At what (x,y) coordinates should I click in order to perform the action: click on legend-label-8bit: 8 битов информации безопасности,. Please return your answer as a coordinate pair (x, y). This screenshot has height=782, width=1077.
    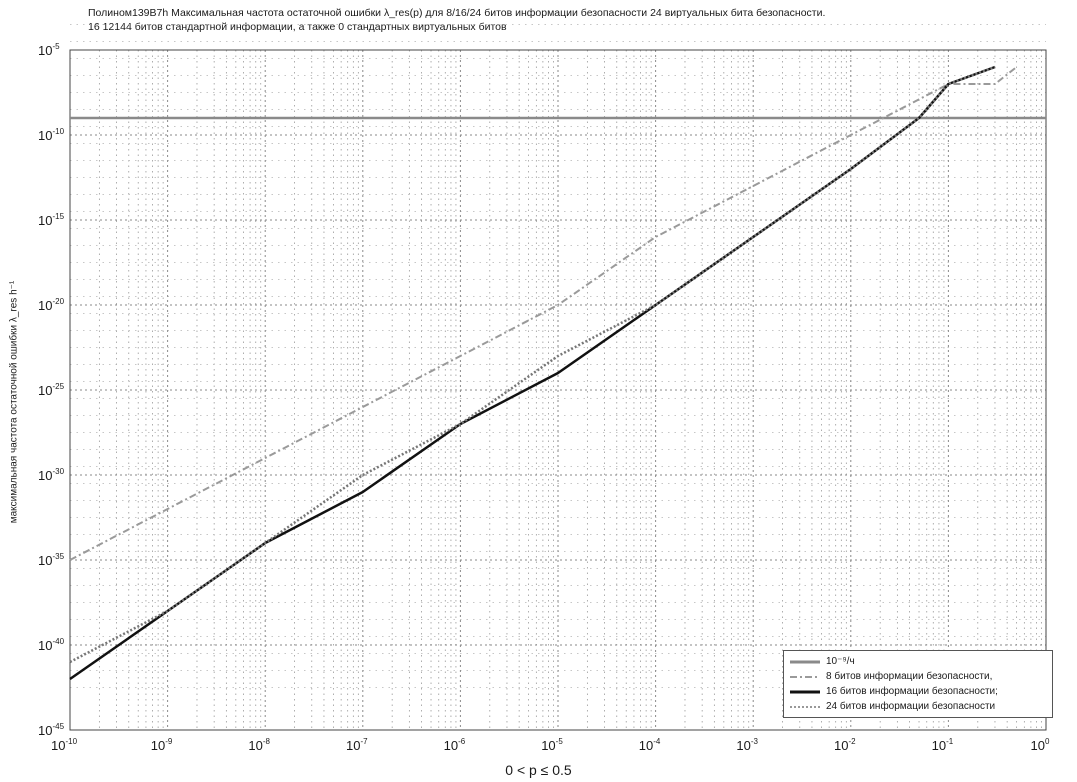
    Looking at the image, I should click on (909, 676).